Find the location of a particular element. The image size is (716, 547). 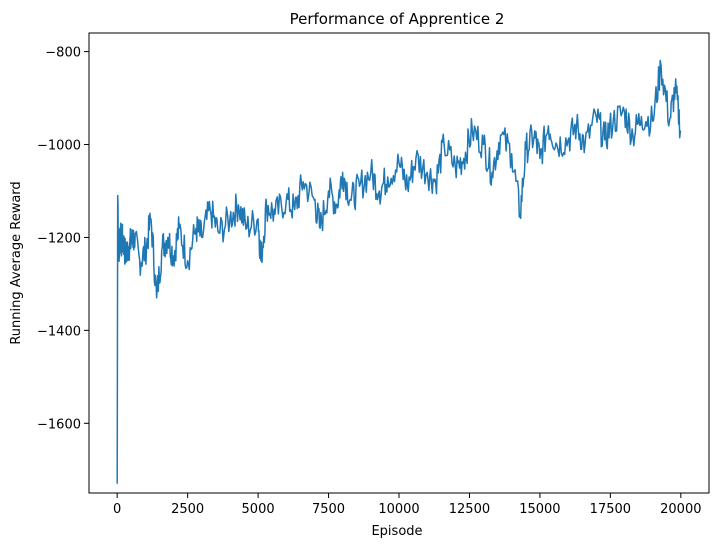

x-tick-label: 17500 is located at coordinates (610, 509).